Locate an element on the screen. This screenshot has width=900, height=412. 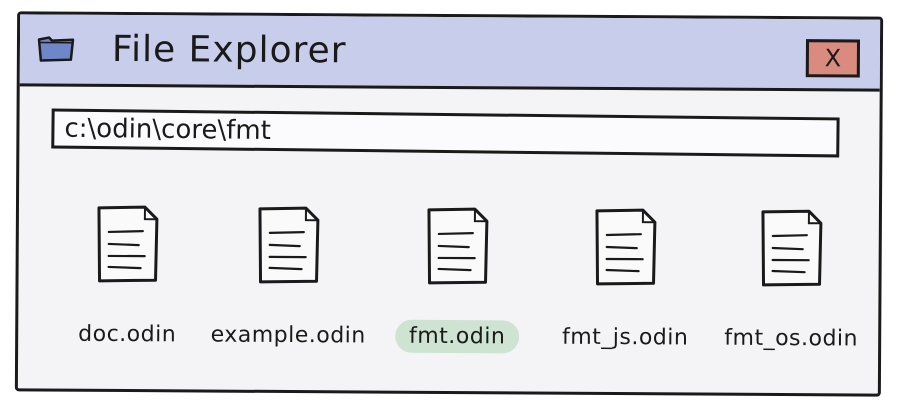
address-bar: c:\odin\core\fmt is located at coordinates (445, 133).